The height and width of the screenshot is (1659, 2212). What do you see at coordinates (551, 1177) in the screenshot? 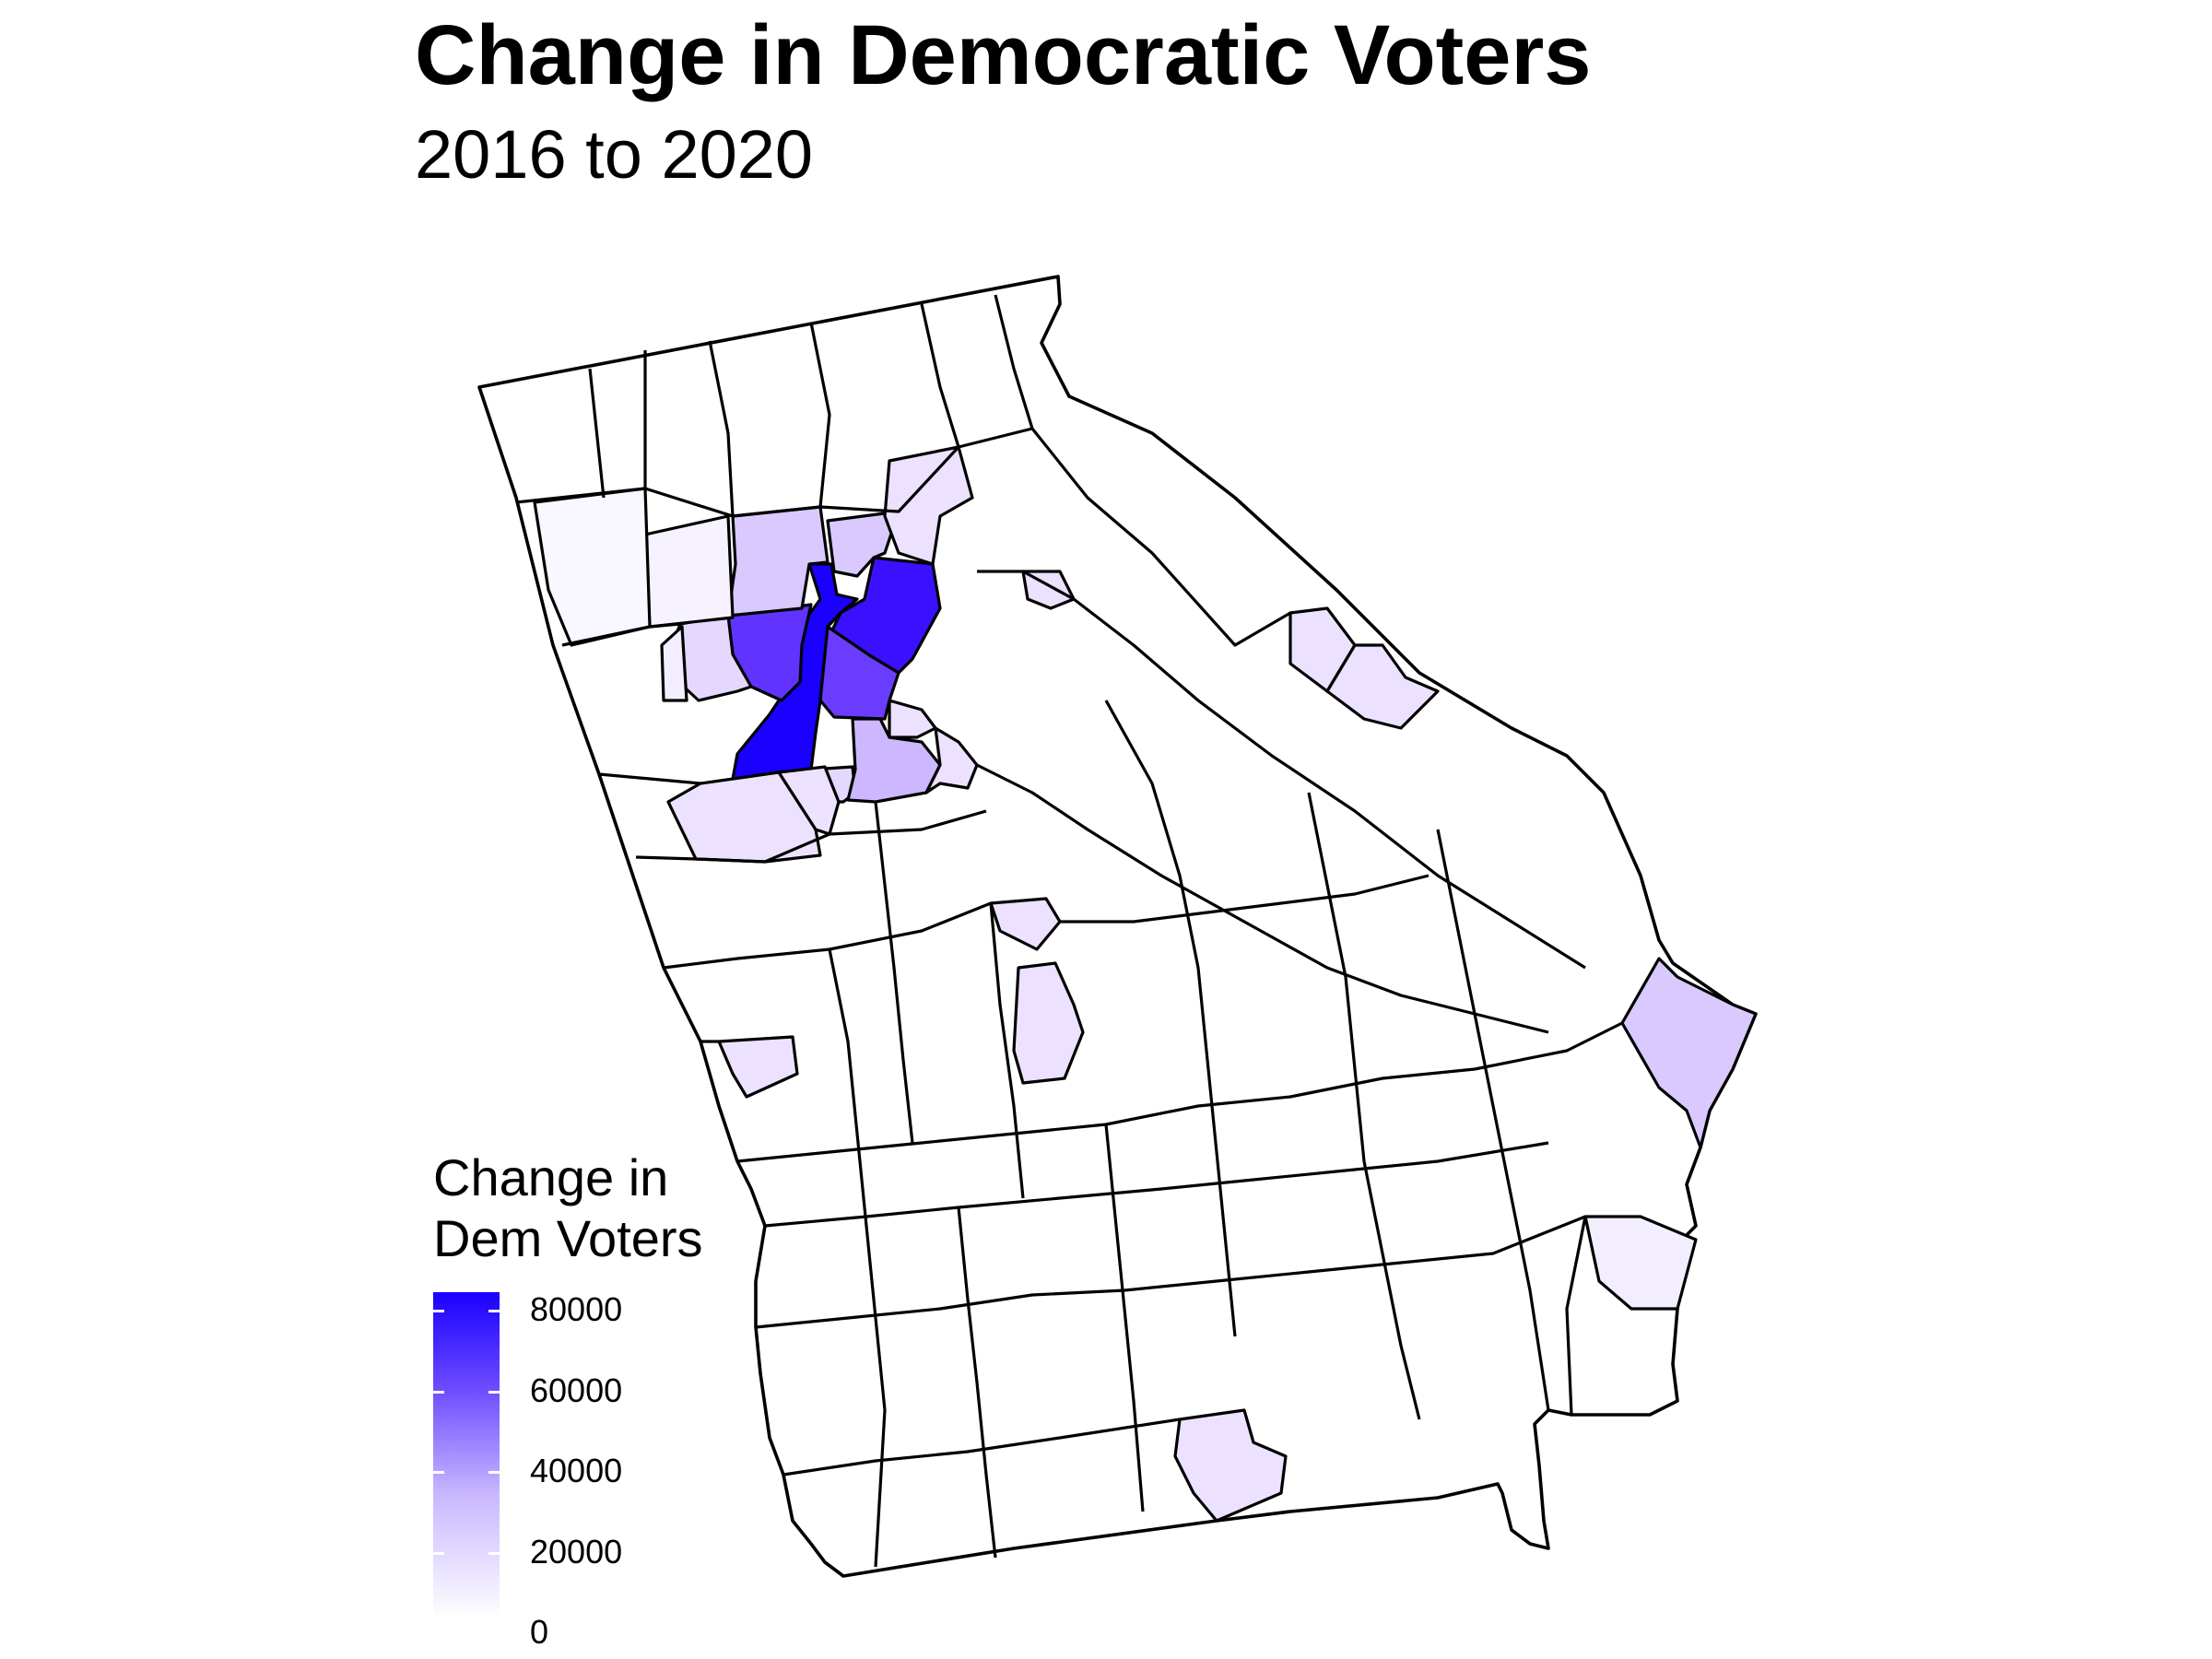
I see `legend-title-line1: Change in` at bounding box center [551, 1177].